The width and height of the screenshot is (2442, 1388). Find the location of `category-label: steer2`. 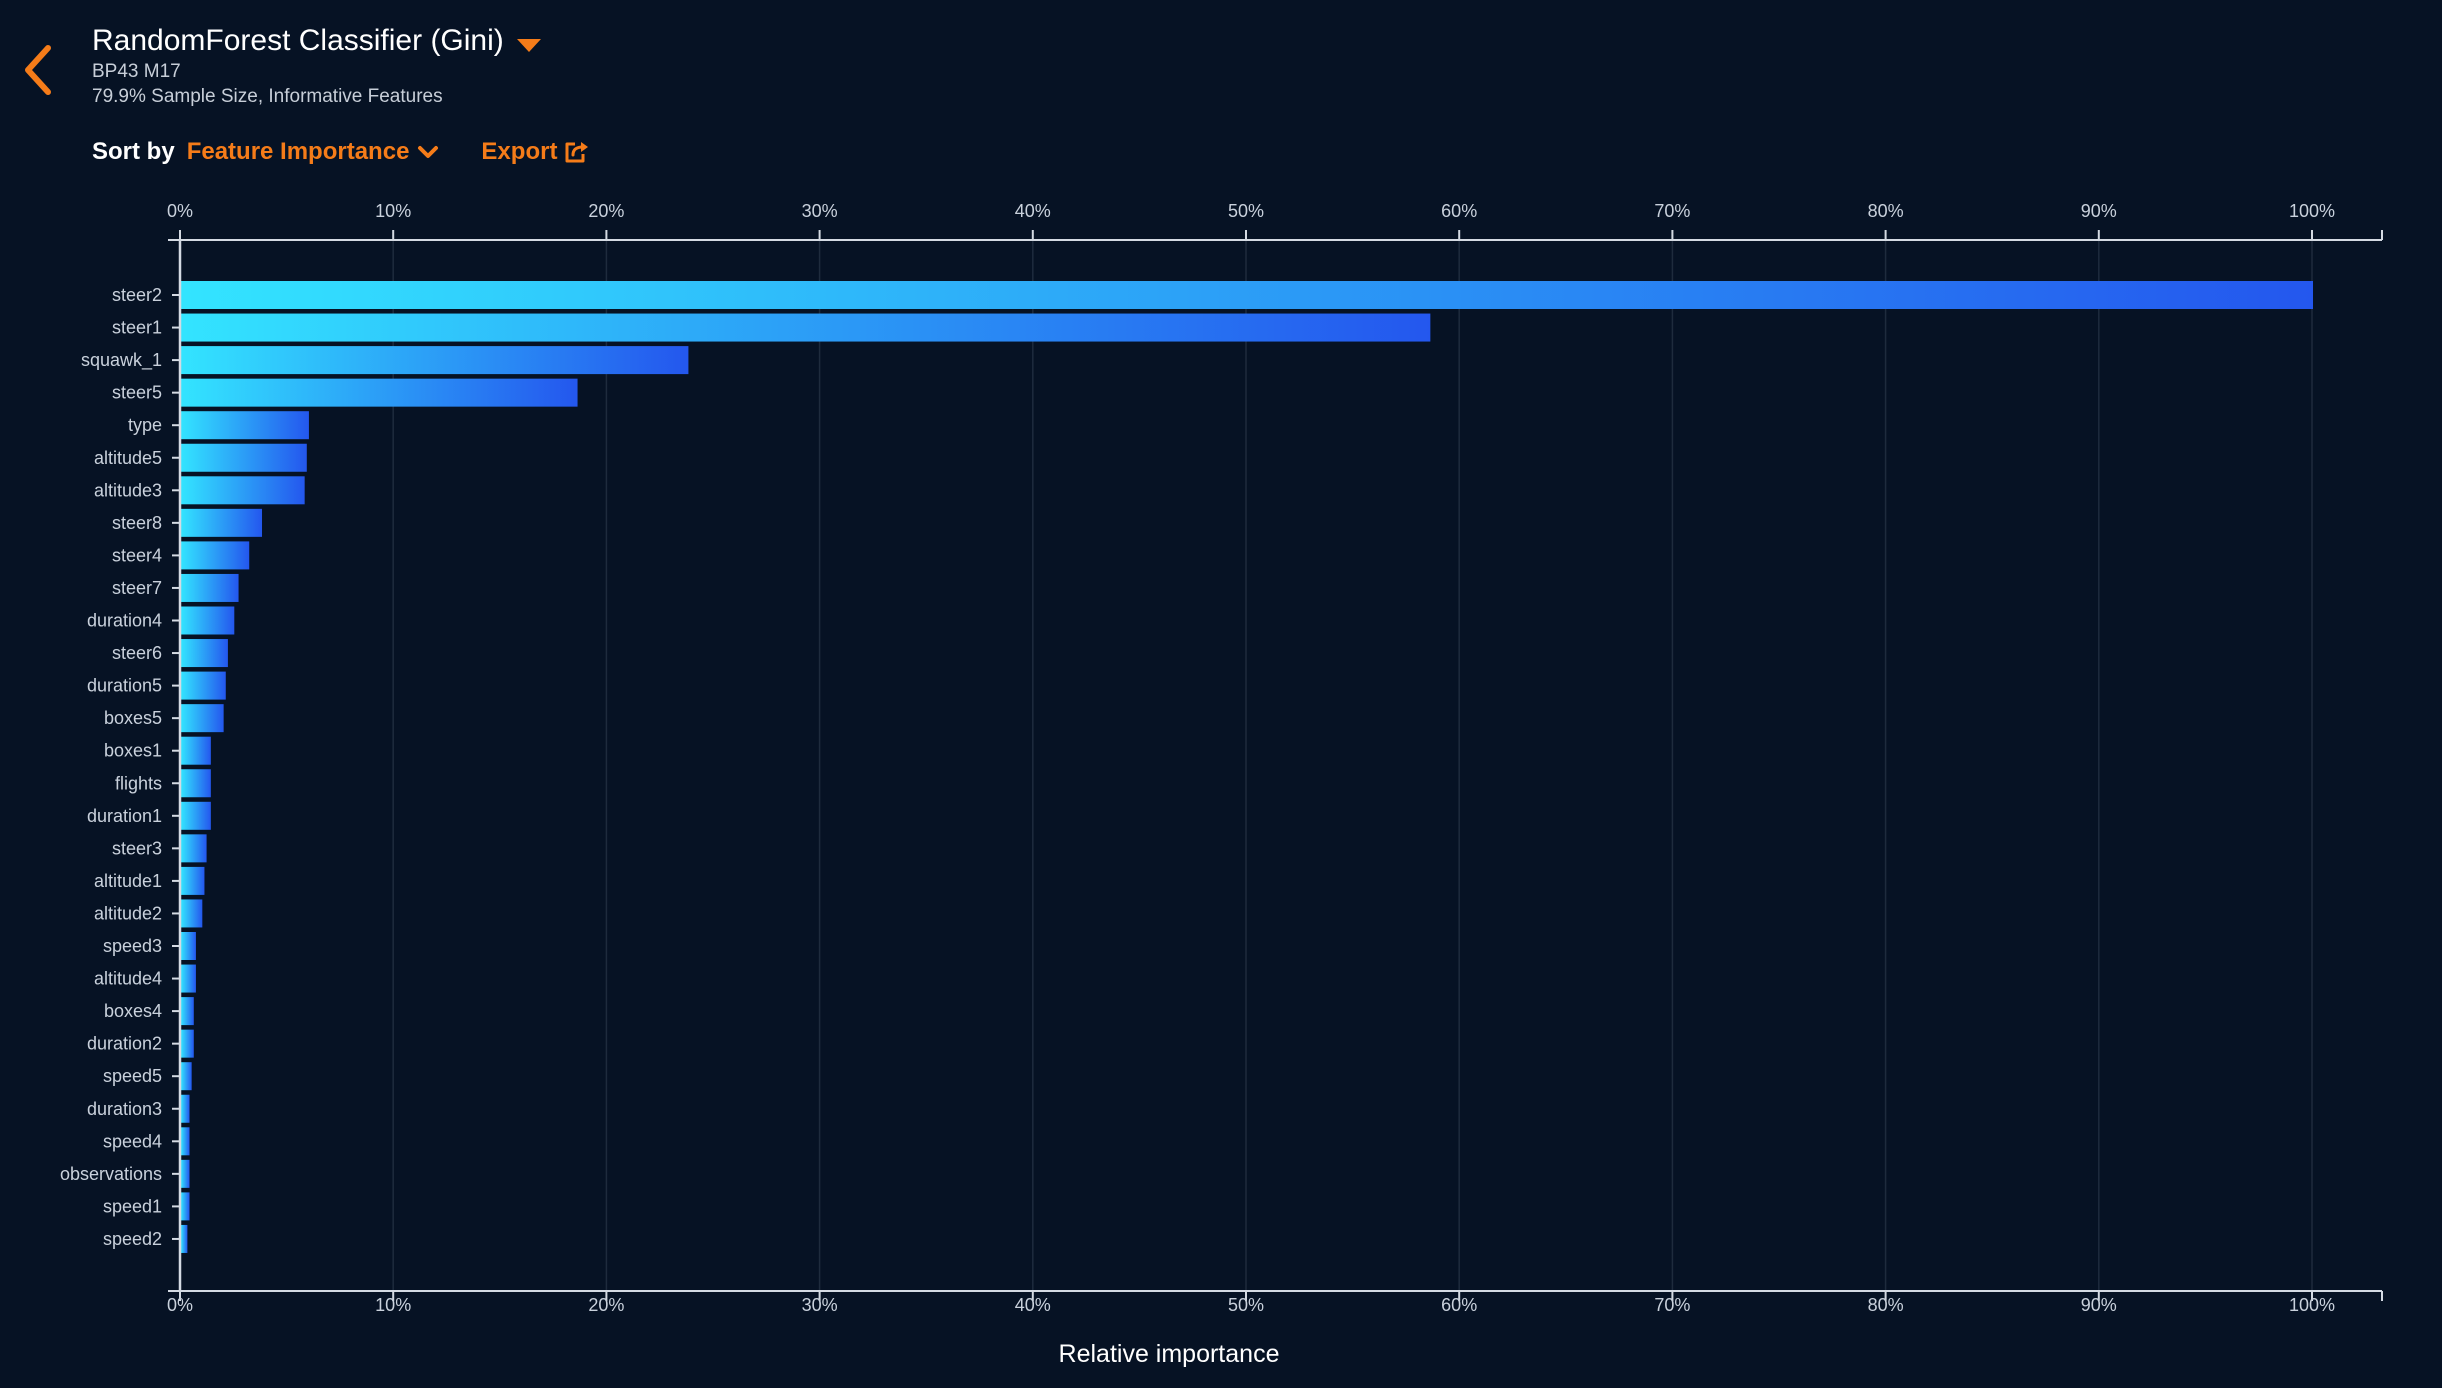

category-label: steer2 is located at coordinates (137, 295).